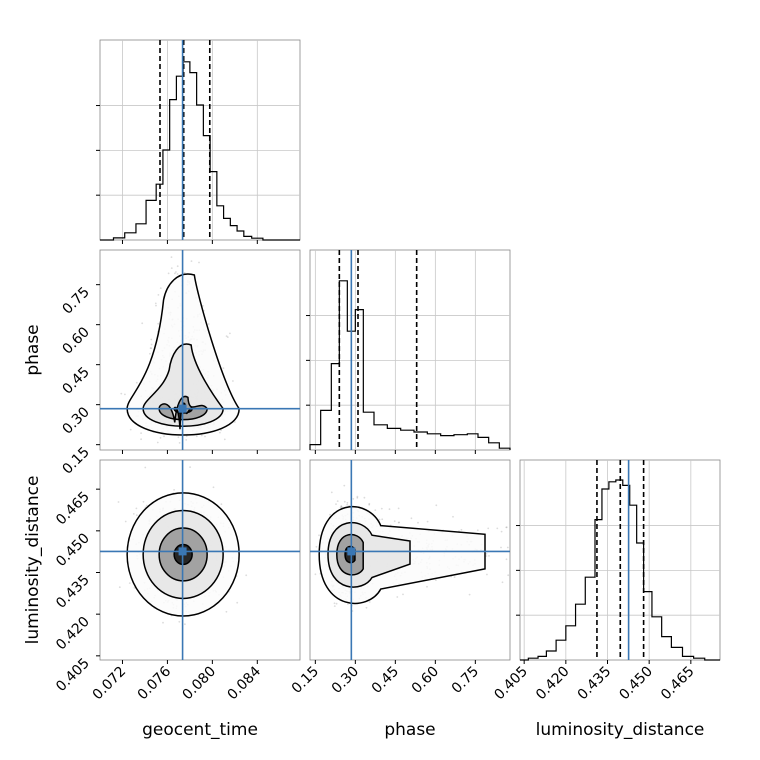 The width and height of the screenshot is (760, 760). Describe the element at coordinates (244, 683) in the screenshot. I see `x-tick-label-geocent_time-3: 0.084` at that location.